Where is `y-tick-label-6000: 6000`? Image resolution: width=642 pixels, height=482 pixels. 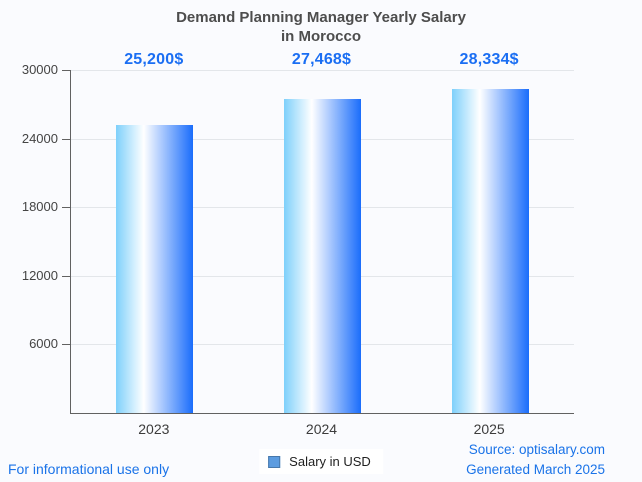 y-tick-label-6000: 6000 is located at coordinates (43, 344).